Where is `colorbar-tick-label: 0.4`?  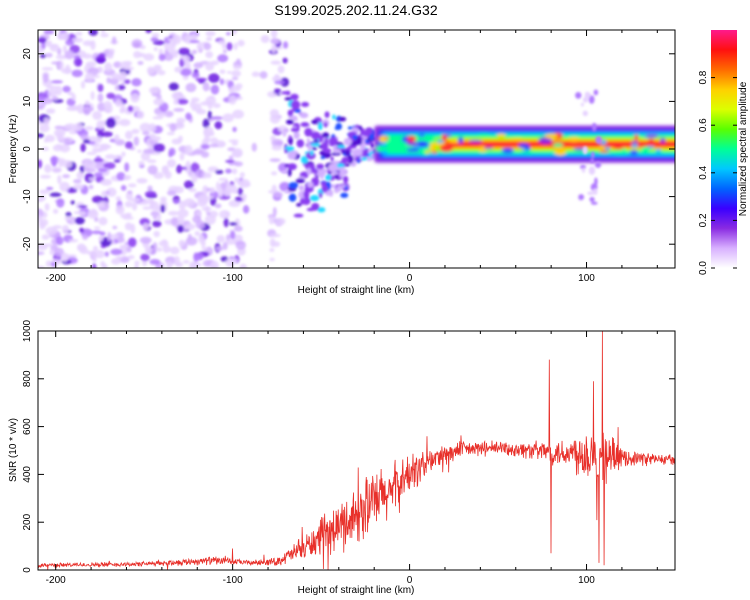 colorbar-tick-label: 0.4 is located at coordinates (703, 172).